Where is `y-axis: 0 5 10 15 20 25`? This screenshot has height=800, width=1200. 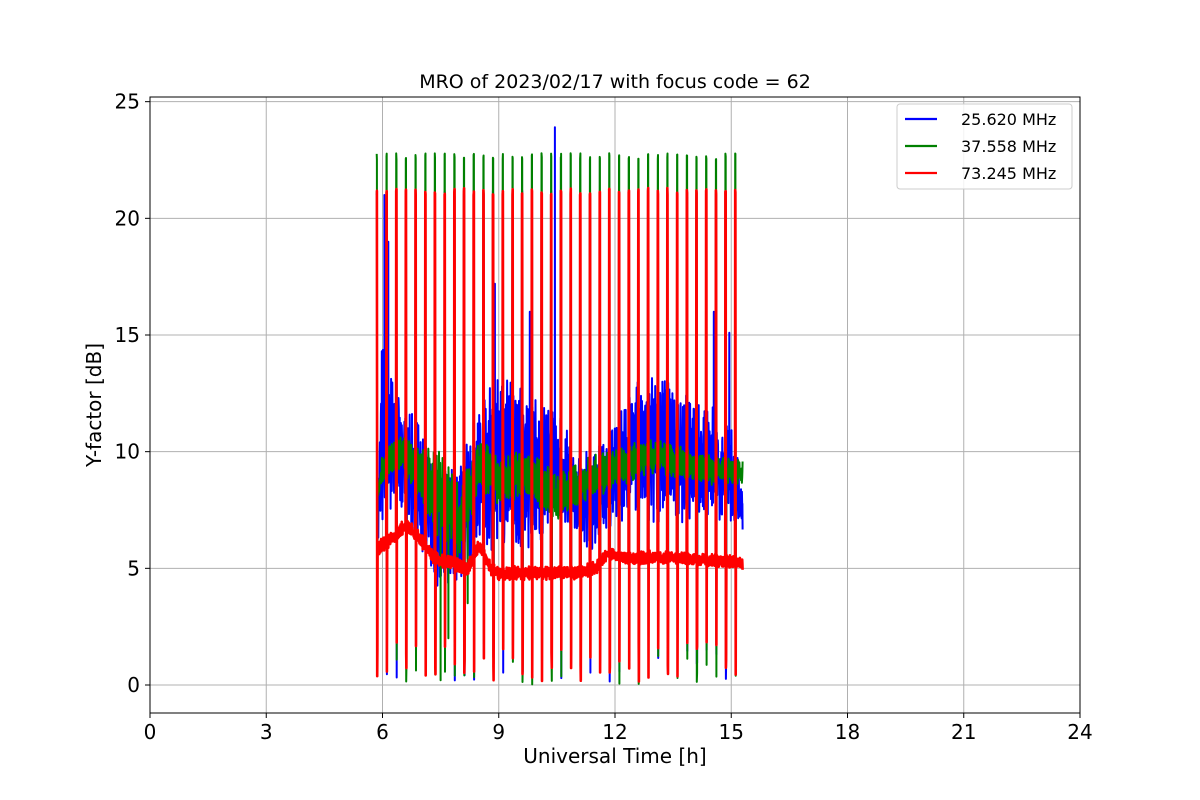 y-axis: 0 5 10 15 20 25 is located at coordinates (132, 393).